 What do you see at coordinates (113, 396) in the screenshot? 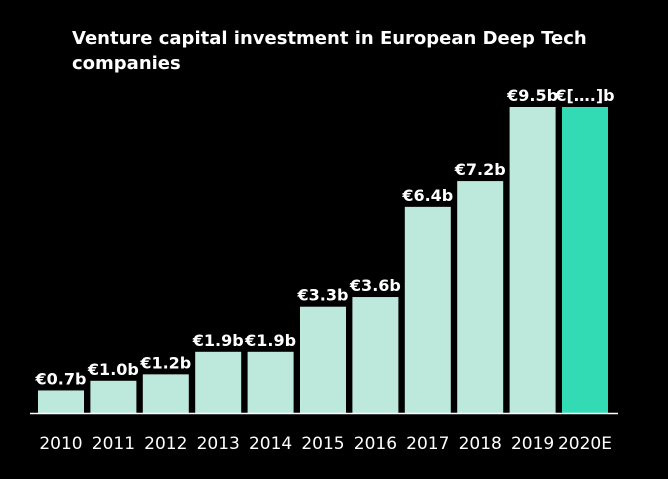
I see `bar-2011` at bounding box center [113, 396].